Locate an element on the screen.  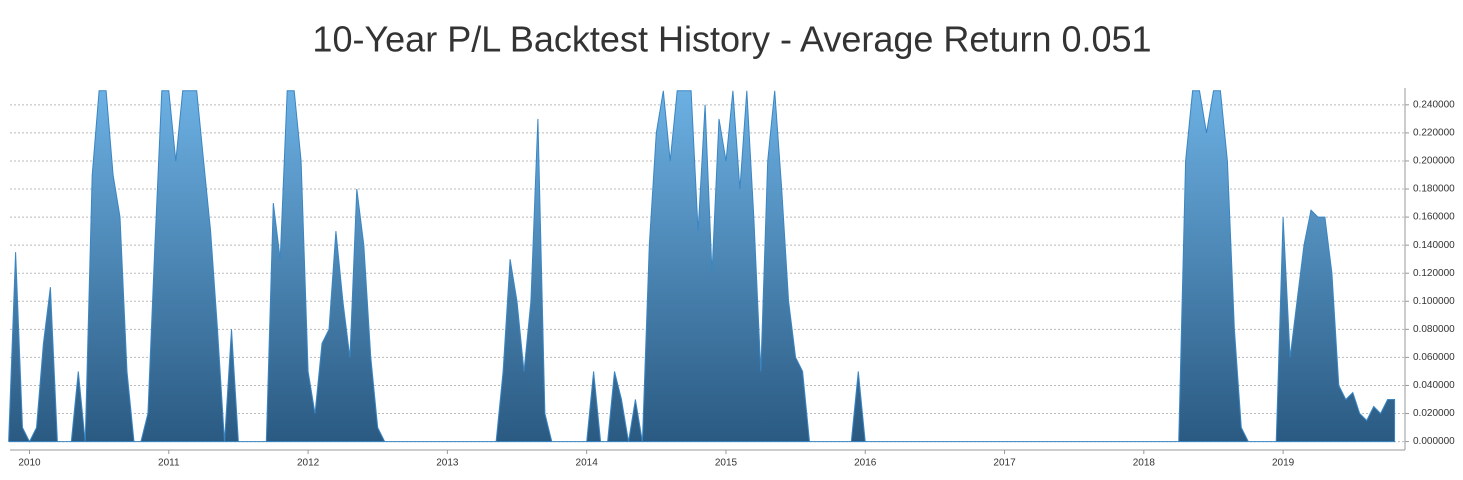
x-tick-label: 2010 is located at coordinates (29, 463).